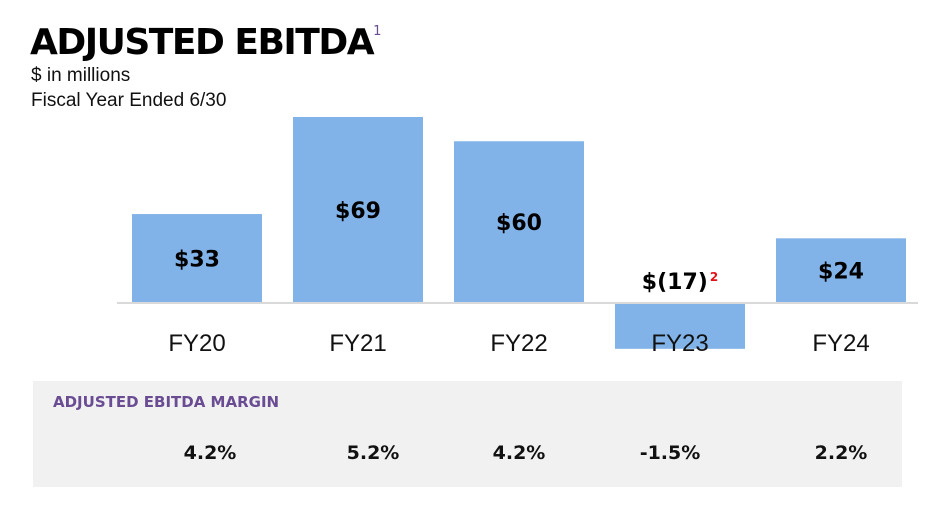 This screenshot has height=518, width=933. What do you see at coordinates (357, 343) in the screenshot?
I see `x-tick-fy21: FY21` at bounding box center [357, 343].